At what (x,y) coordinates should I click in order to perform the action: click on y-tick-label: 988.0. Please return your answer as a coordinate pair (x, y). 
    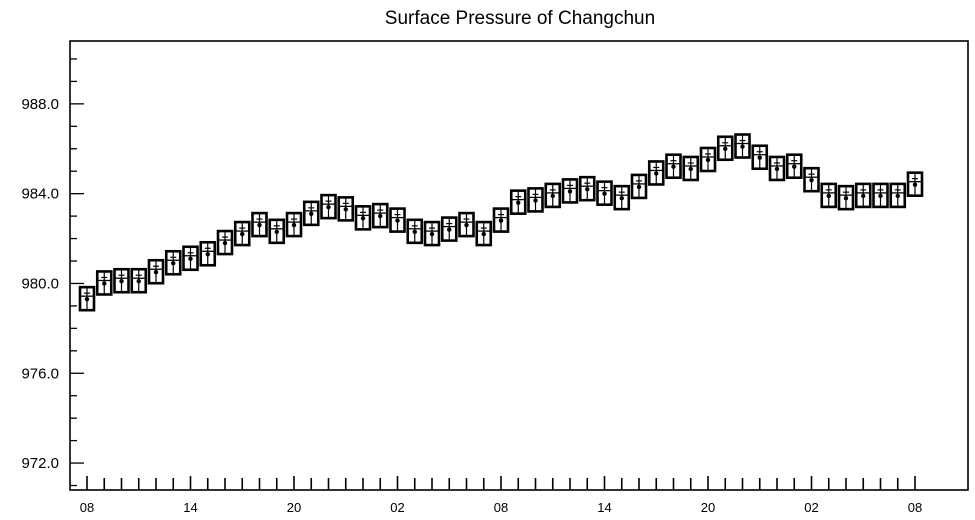
    Looking at the image, I should click on (40, 104).